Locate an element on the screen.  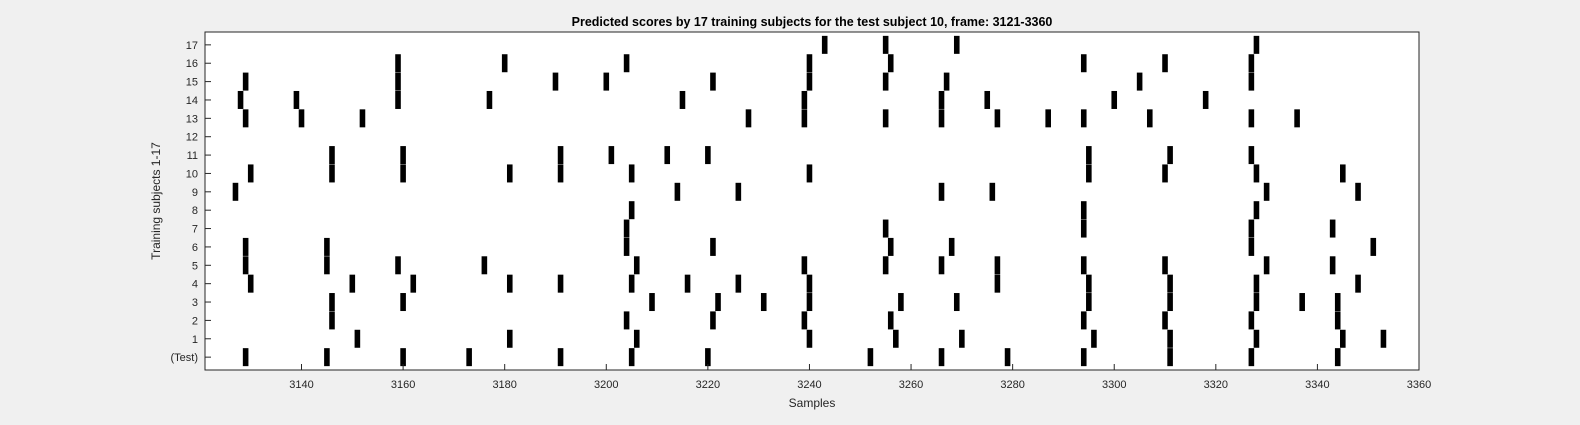
y-tick-label: 8 is located at coordinates (195, 211).